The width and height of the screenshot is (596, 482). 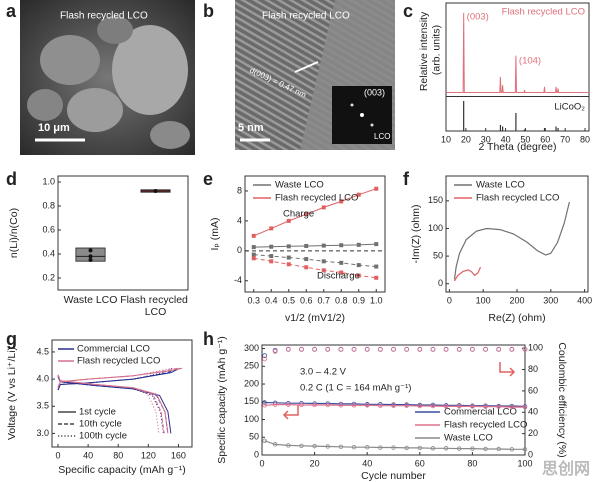 What do you see at coordinates (251, 366) in the screenshot?
I see `y-tick-label: 250` at bounding box center [251, 366].